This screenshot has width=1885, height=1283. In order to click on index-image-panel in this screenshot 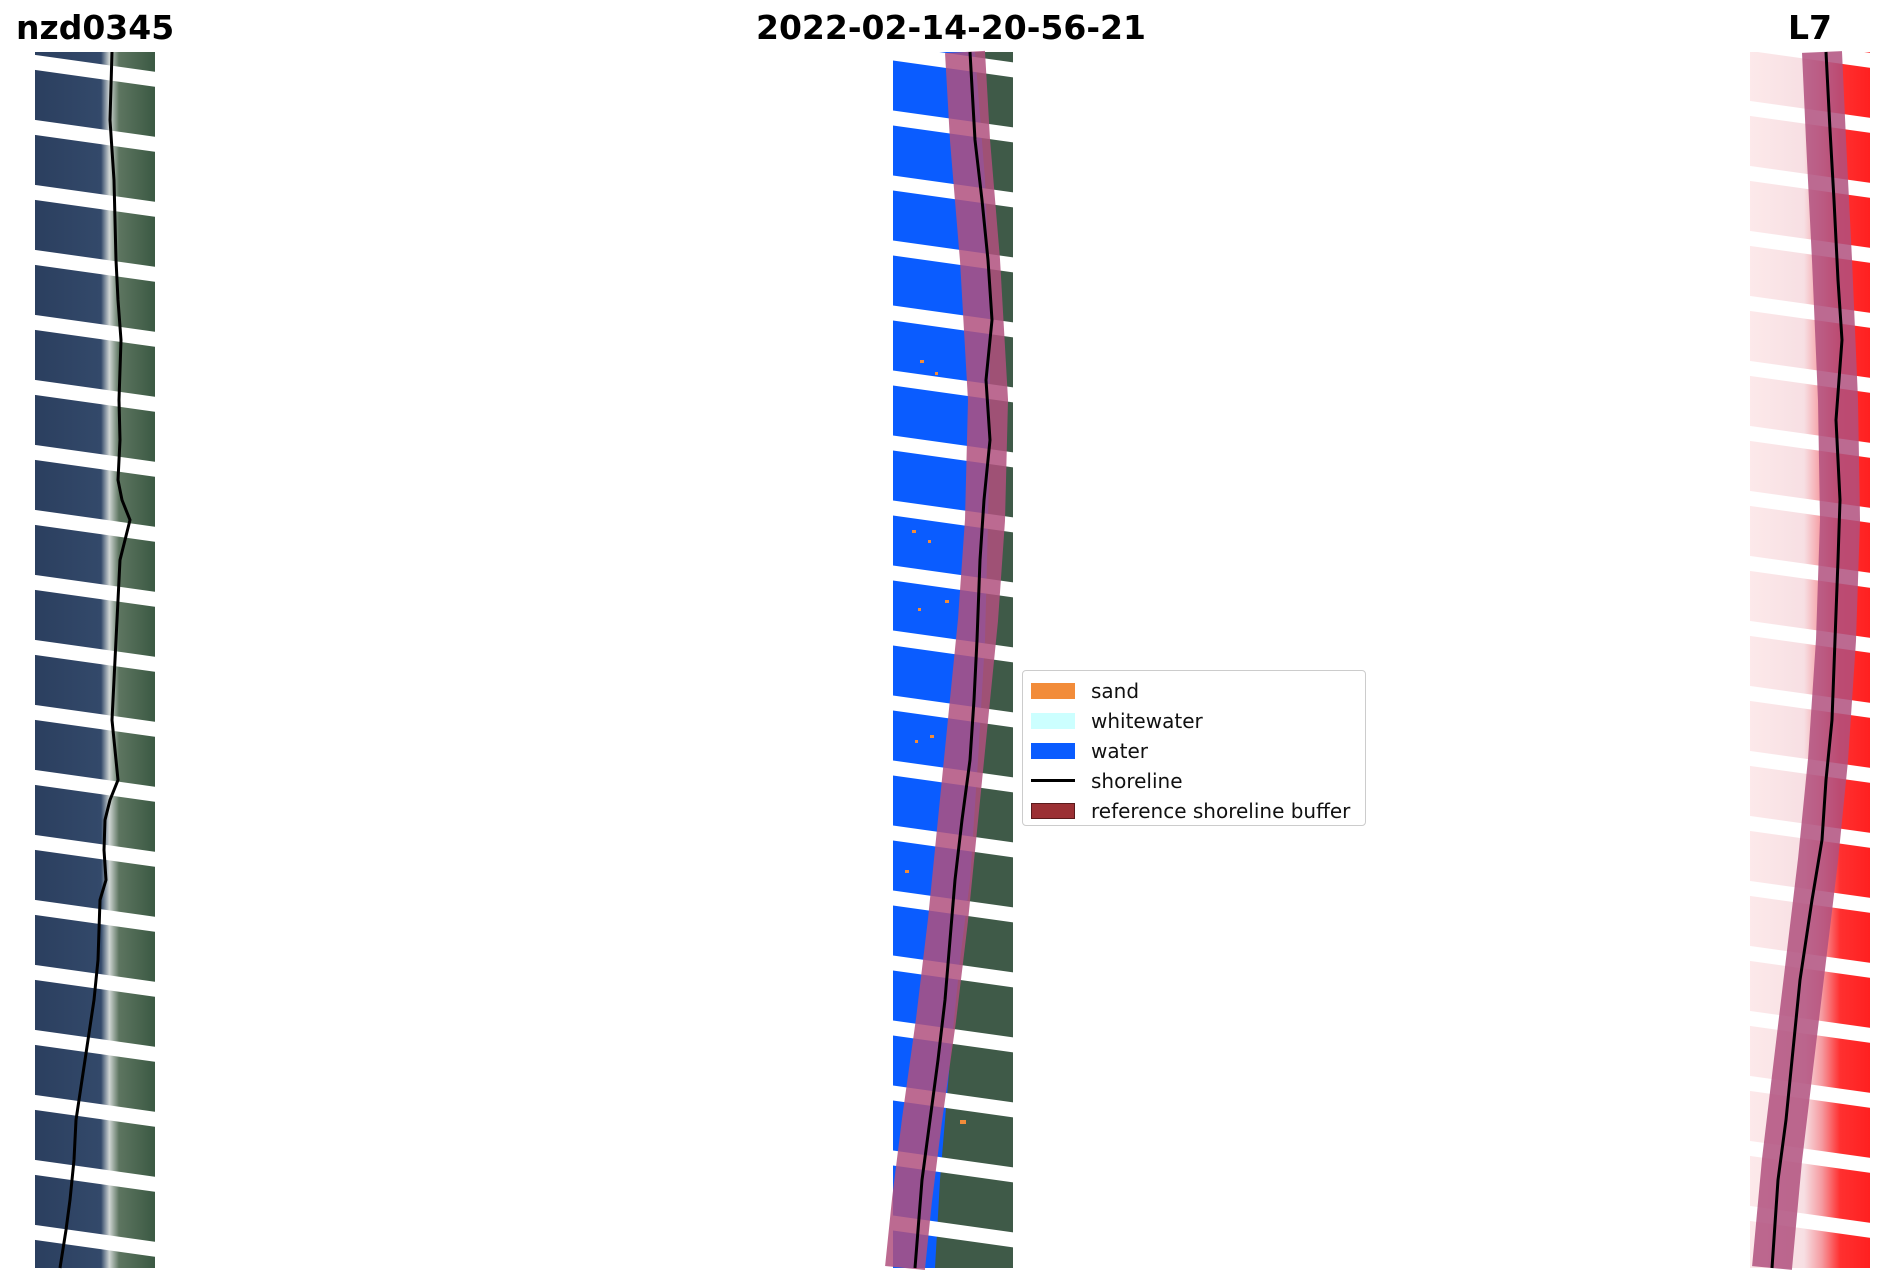, I will do `click(1810, 660)`.